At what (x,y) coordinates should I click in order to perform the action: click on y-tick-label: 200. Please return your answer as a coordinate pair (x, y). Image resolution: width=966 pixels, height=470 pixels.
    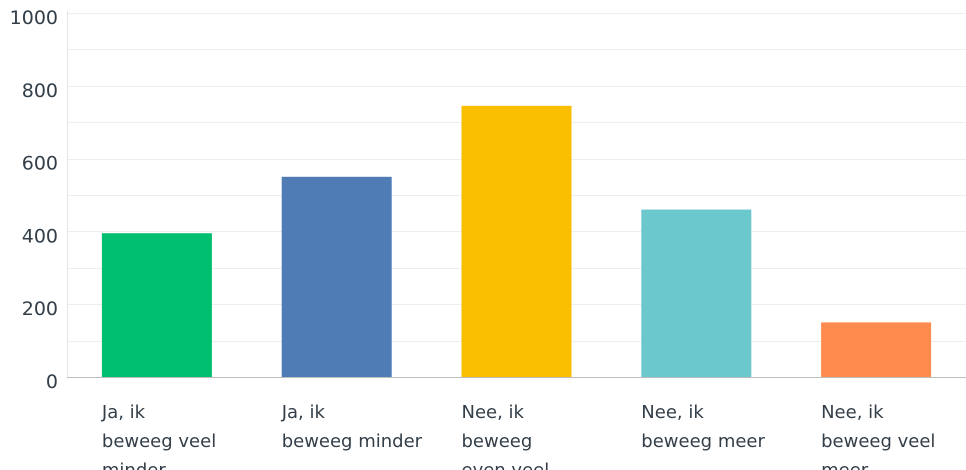
    Looking at the image, I should click on (40, 309).